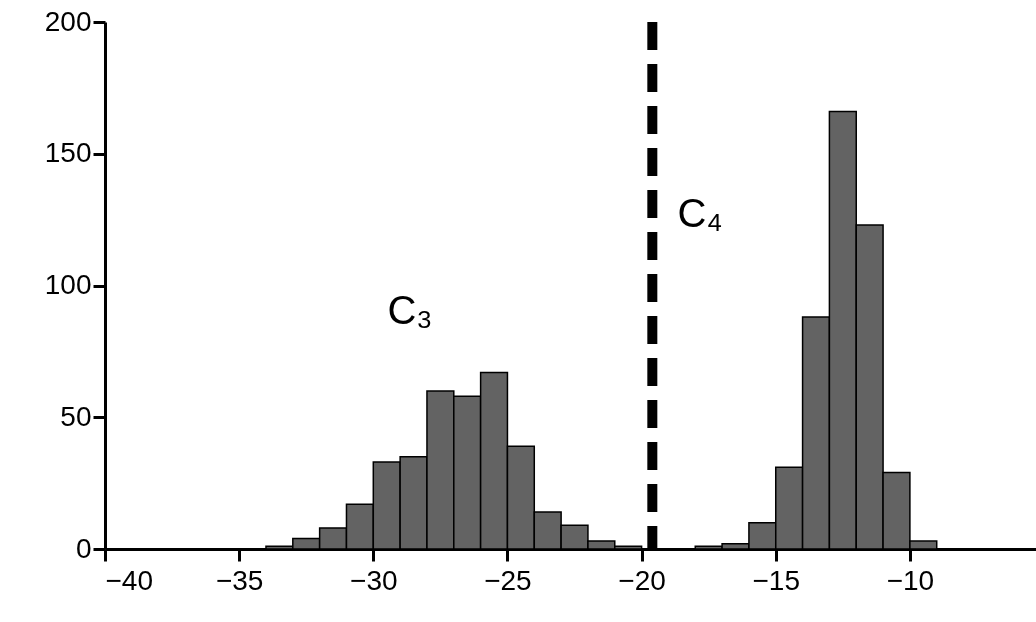  I want to click on annotation: C₃, so click(410, 310).